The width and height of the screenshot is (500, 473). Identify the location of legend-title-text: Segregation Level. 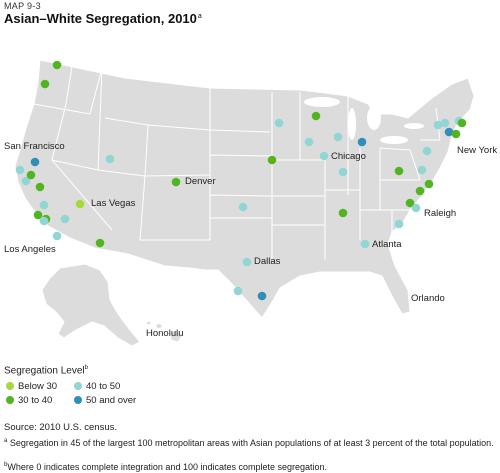
(44, 371).